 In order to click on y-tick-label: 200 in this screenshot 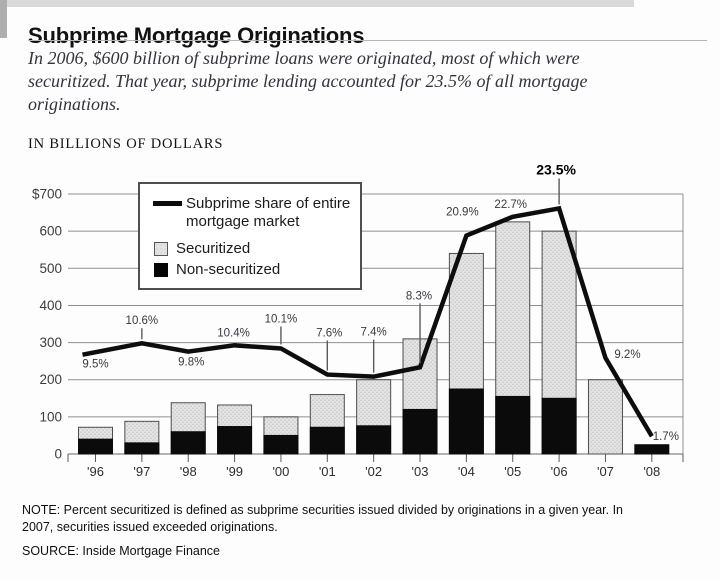, I will do `click(50, 379)`.